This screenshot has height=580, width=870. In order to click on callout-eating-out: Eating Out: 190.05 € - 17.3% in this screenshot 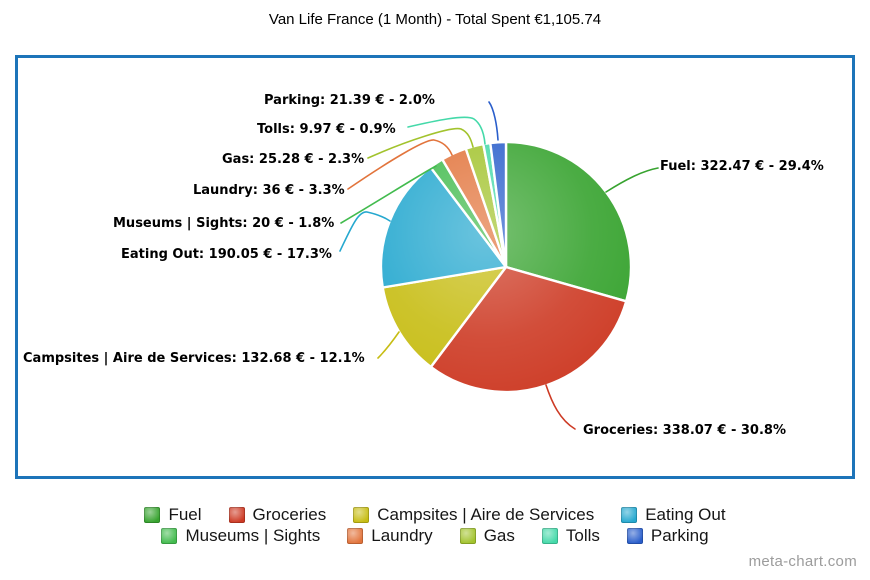, I will do `click(226, 254)`.